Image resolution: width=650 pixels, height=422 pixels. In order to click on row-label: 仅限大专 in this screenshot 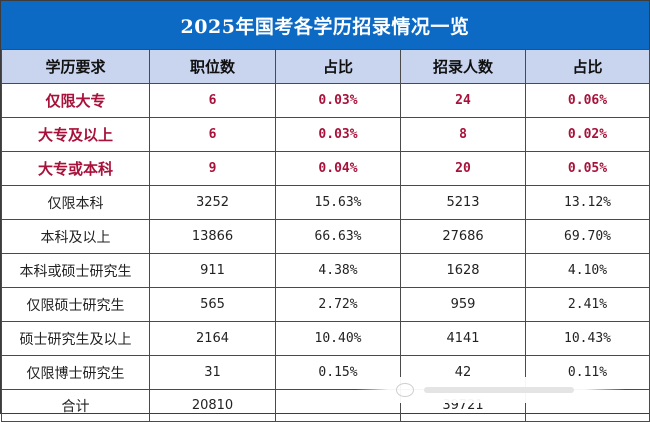, I will do `click(75, 100)`.